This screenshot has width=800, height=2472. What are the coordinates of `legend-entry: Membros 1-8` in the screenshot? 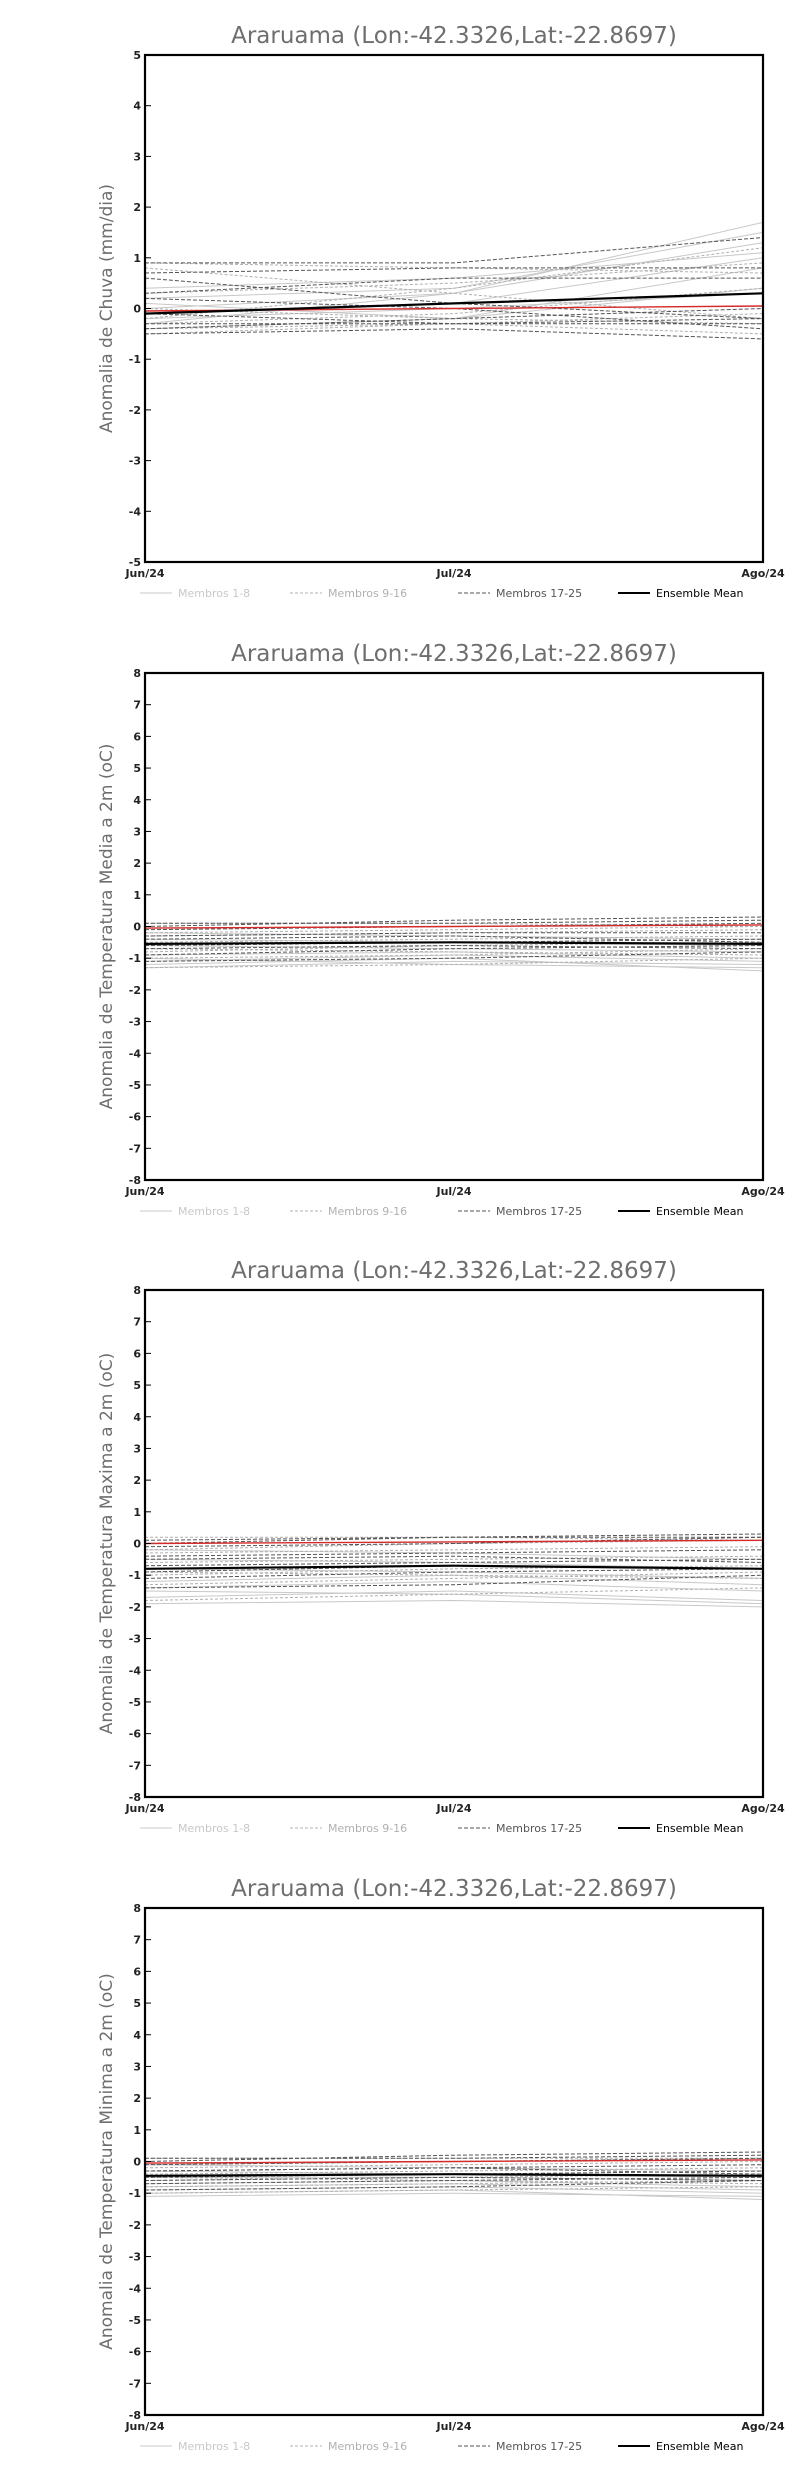 It's located at (214, 1211).